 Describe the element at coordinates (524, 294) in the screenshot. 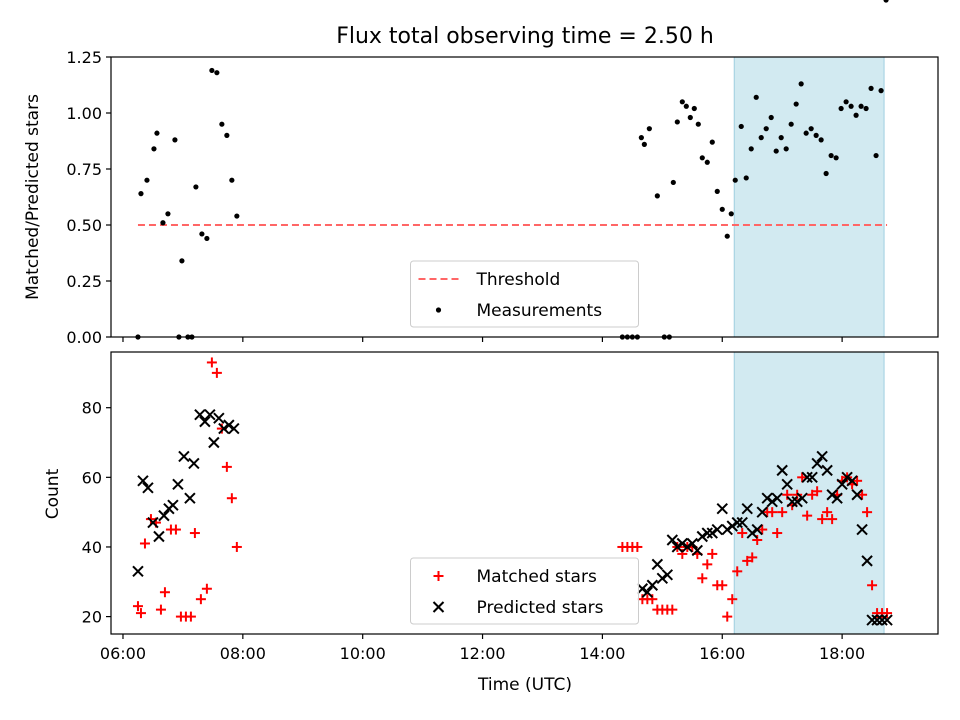

I see `legend: Threshold Measurements` at that location.